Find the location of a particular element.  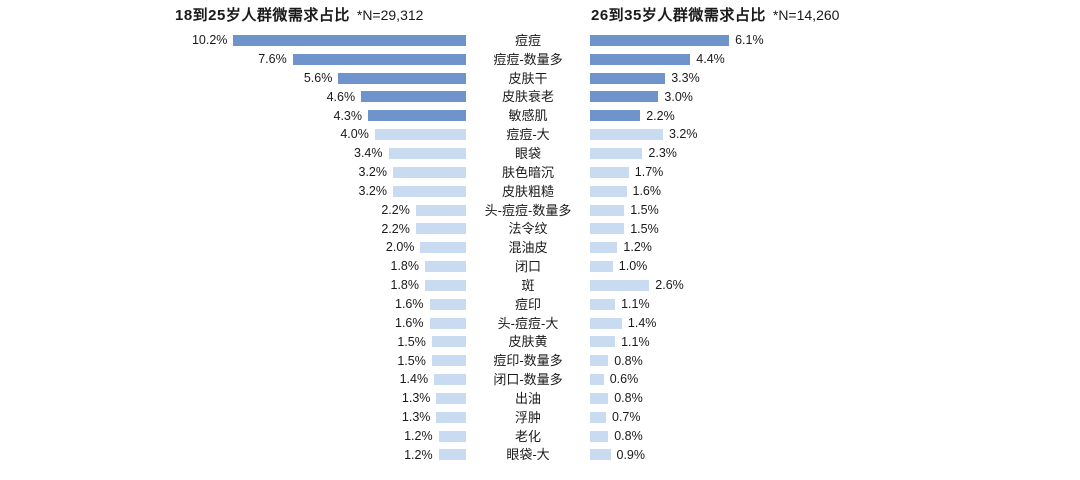

category-label: 眼袋 is located at coordinates (527, 153).